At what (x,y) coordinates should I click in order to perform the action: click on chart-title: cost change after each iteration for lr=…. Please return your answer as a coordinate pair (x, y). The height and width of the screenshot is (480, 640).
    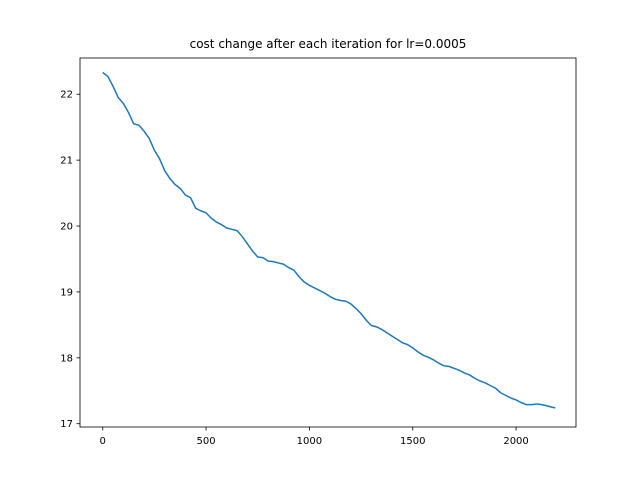
    Looking at the image, I should click on (328, 44).